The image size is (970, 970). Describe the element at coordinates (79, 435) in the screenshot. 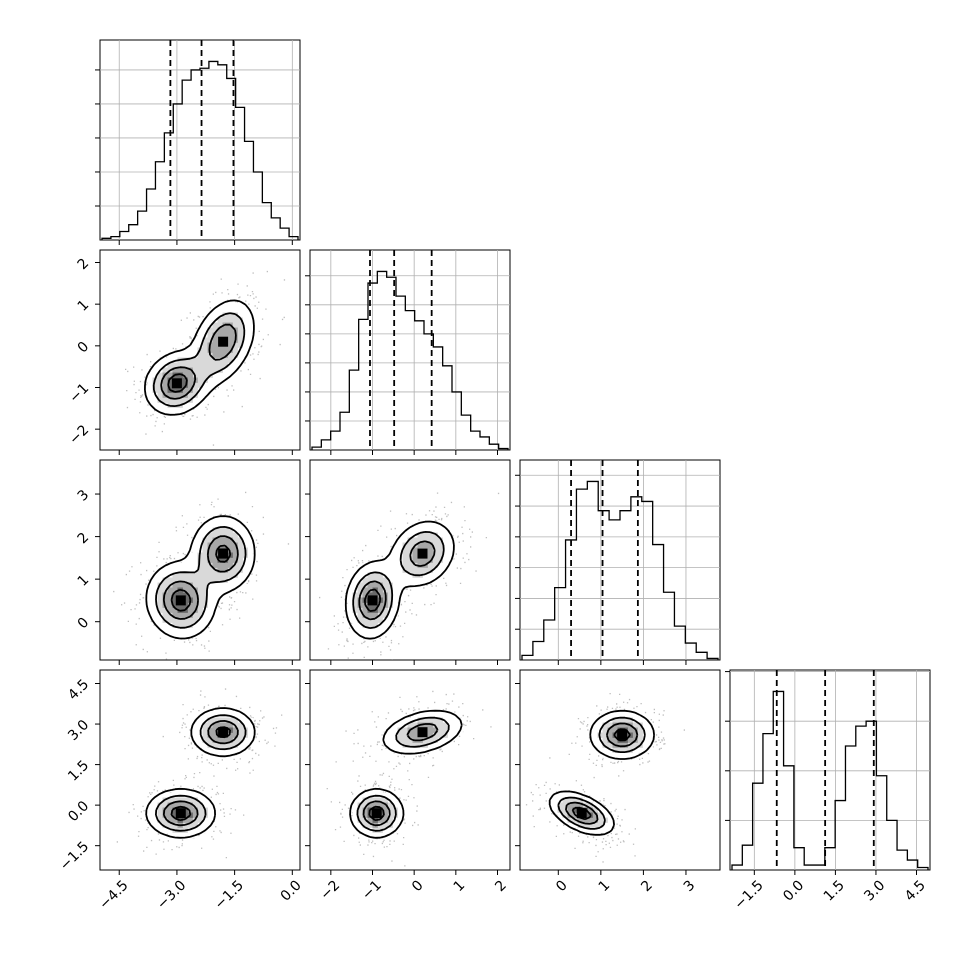

I see `y-tick-label-1: −2` at that location.